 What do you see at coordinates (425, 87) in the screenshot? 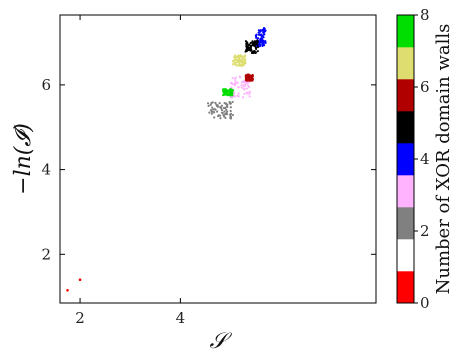
I see `colorbar-tick-label: 6` at bounding box center [425, 87].